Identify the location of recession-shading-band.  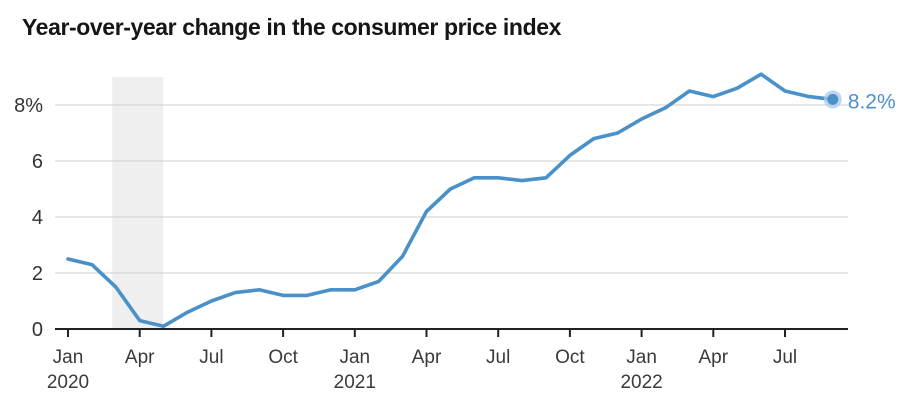
(138, 203).